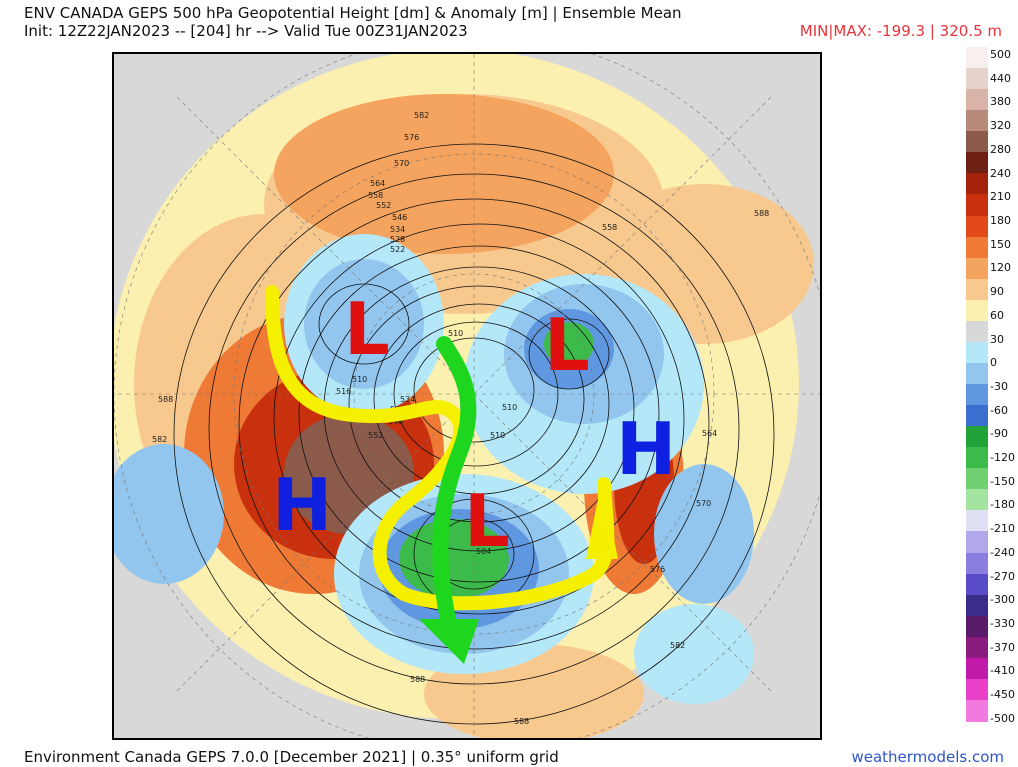  I want to click on contour-low-ring-d, so click(569, 354).